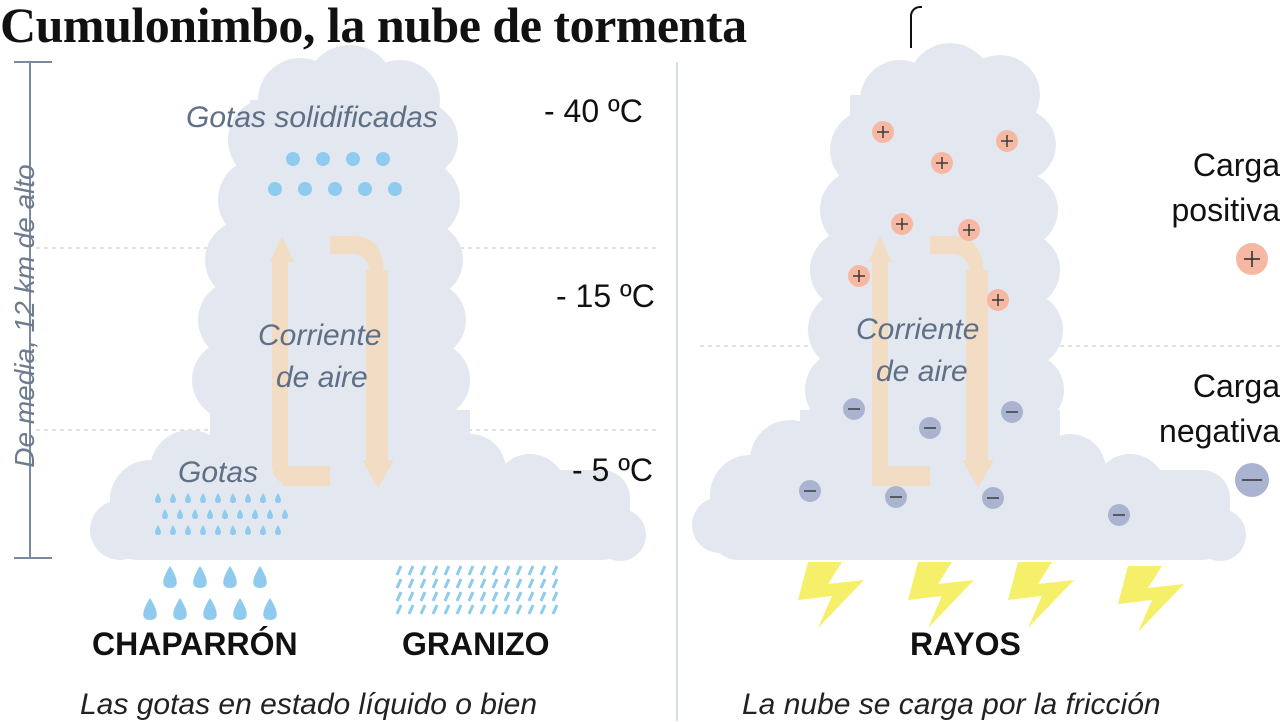 The image size is (1280, 722). I want to click on legend-positive-charge-icon, so click(1252, 259).